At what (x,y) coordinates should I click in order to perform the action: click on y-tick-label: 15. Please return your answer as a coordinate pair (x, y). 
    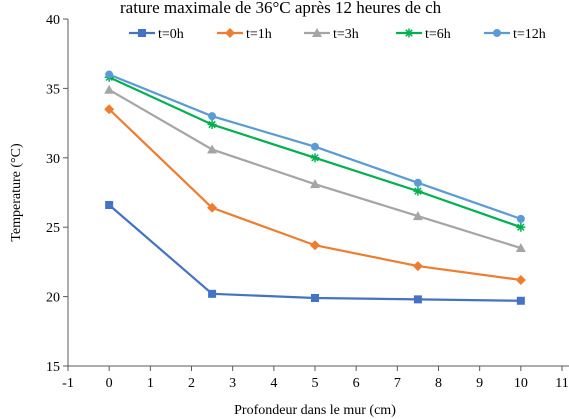
    Looking at the image, I should click on (53, 367).